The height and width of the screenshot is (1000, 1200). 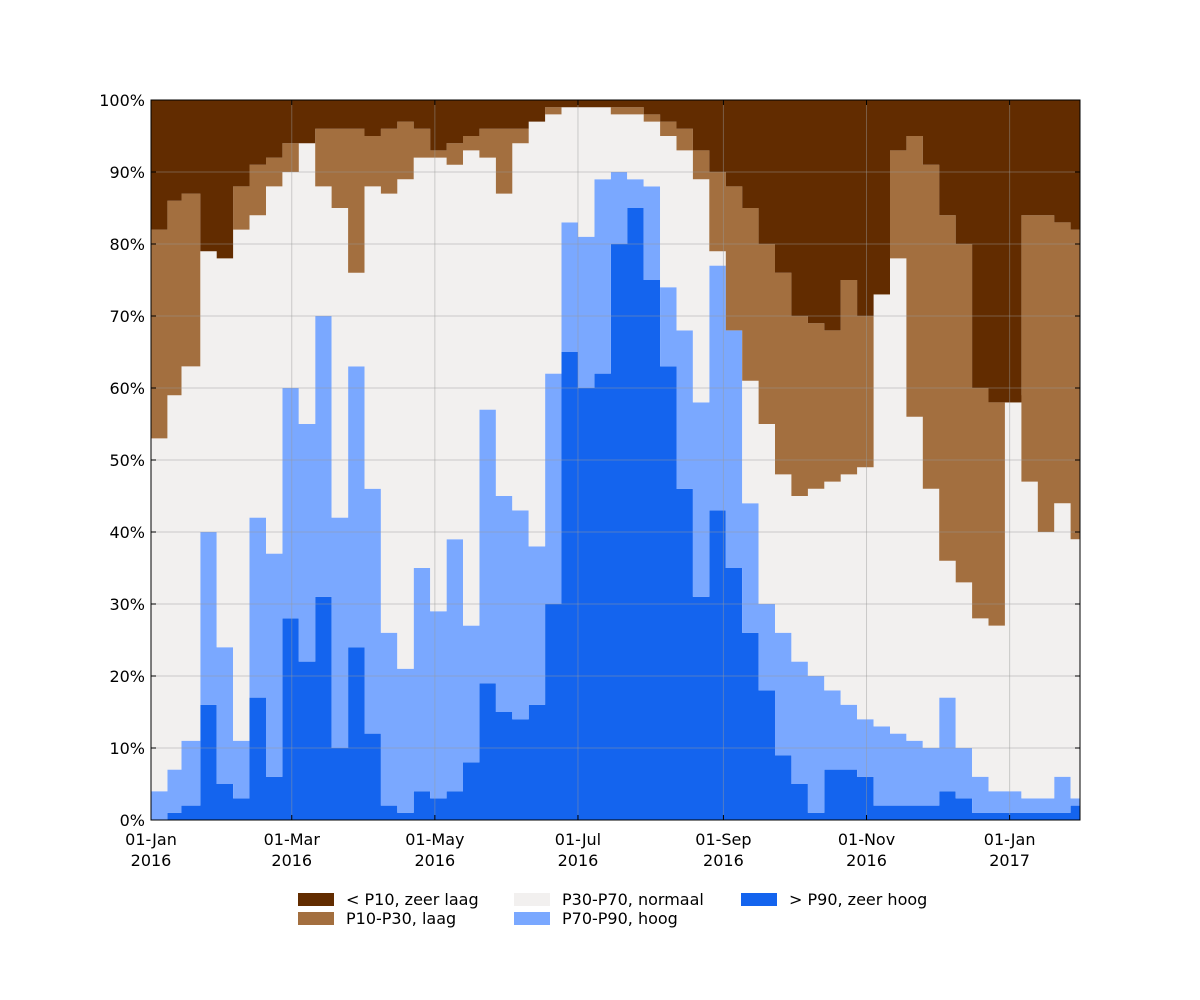 What do you see at coordinates (127, 676) in the screenshot?
I see `y-tick-label: 20%` at bounding box center [127, 676].